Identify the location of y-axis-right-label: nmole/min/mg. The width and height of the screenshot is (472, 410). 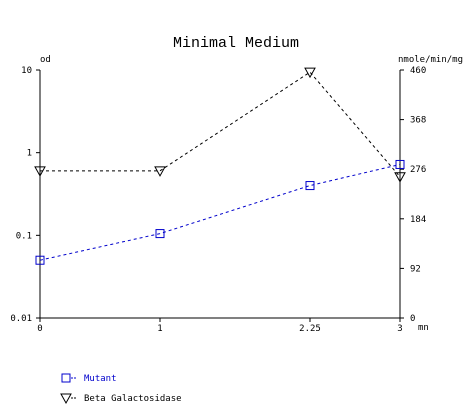
(430, 60).